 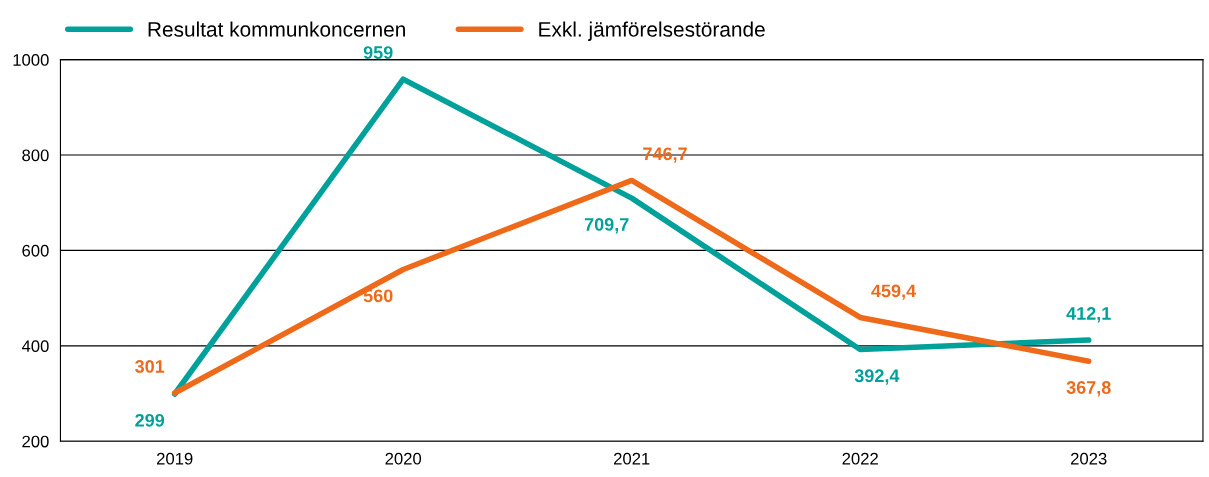 I want to click on y-tick-label: 800, so click(x=35, y=155).